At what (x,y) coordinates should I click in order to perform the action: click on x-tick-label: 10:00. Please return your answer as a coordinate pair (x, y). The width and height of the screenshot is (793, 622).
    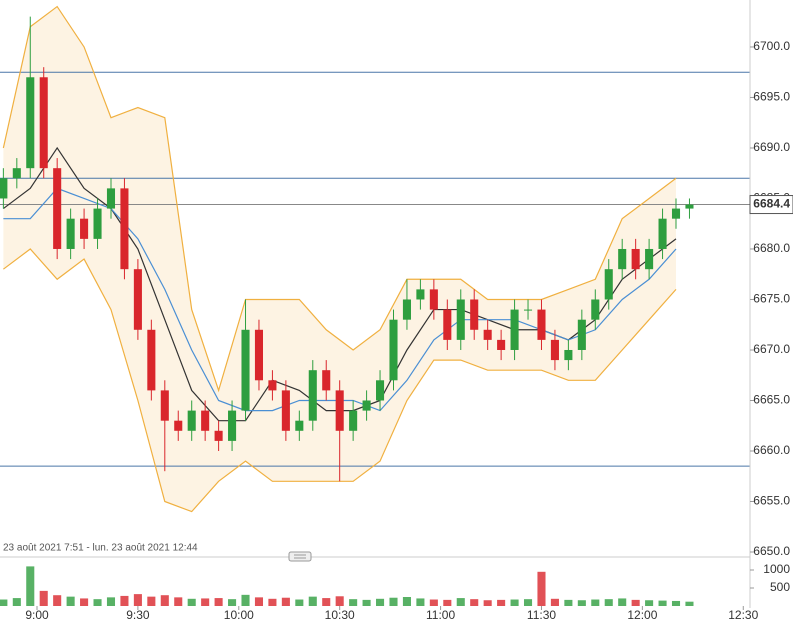
    Looking at the image, I should click on (239, 615).